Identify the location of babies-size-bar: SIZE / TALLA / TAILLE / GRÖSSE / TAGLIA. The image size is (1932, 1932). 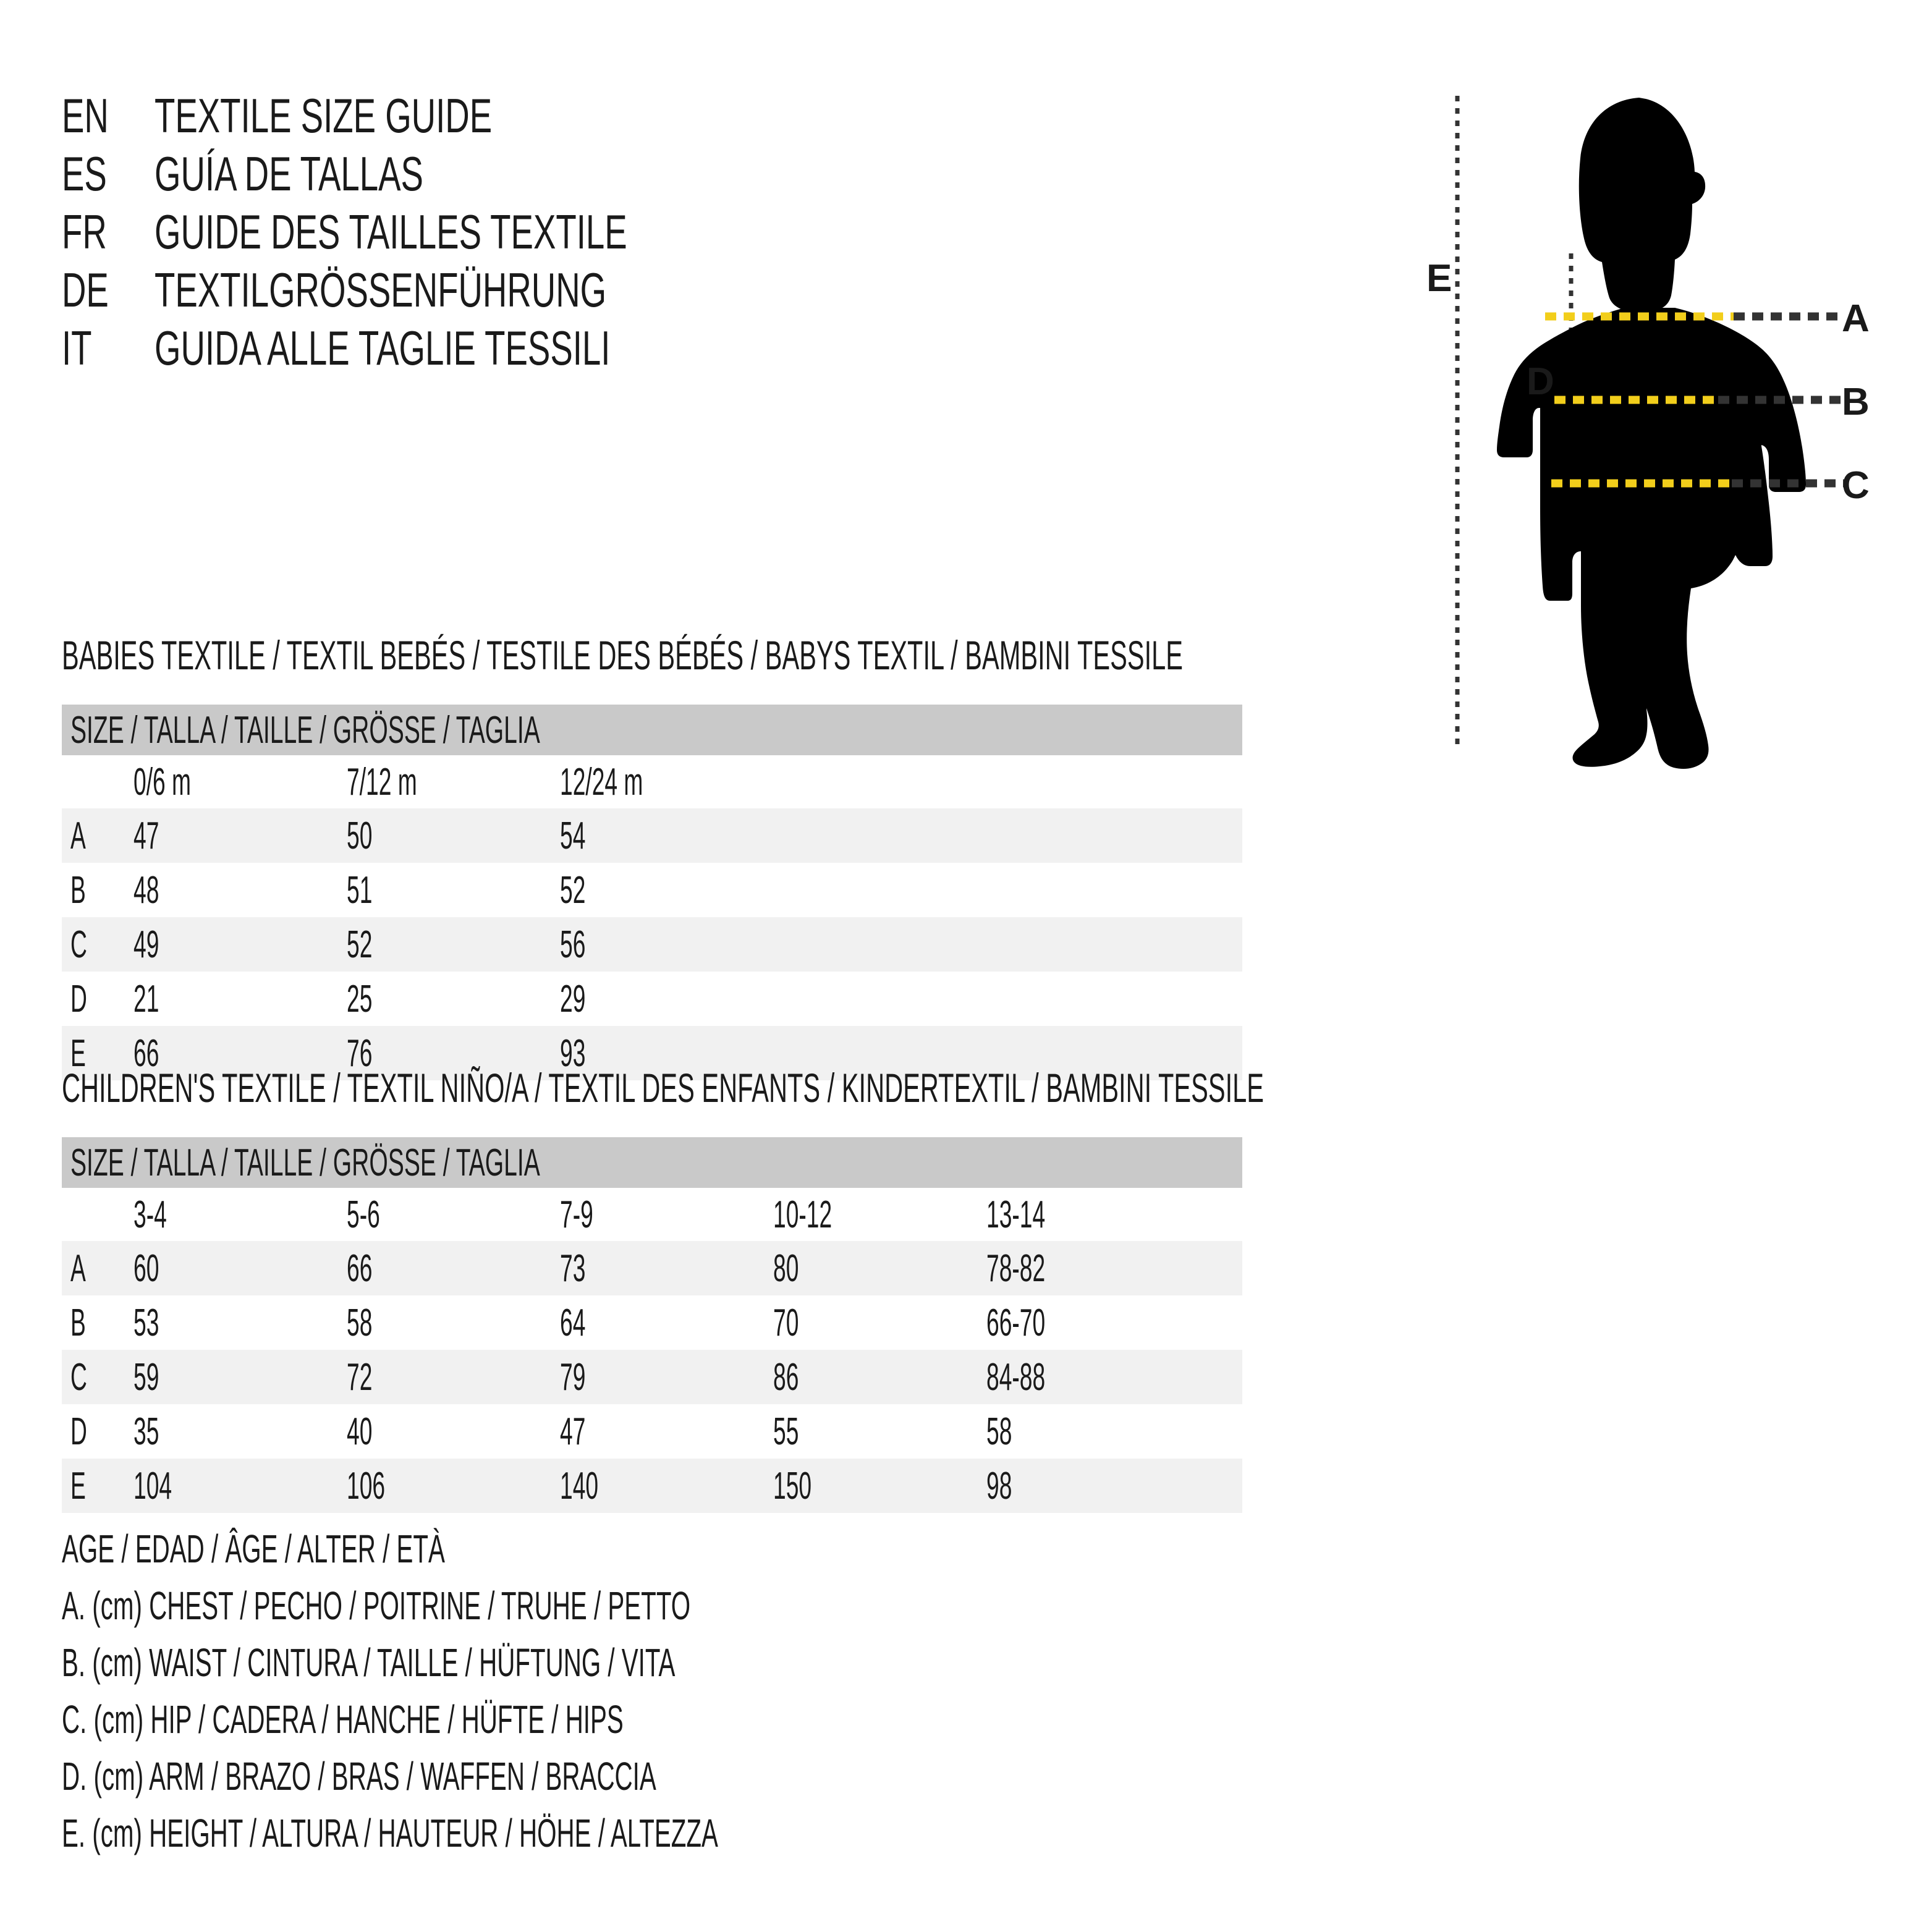
(652, 730).